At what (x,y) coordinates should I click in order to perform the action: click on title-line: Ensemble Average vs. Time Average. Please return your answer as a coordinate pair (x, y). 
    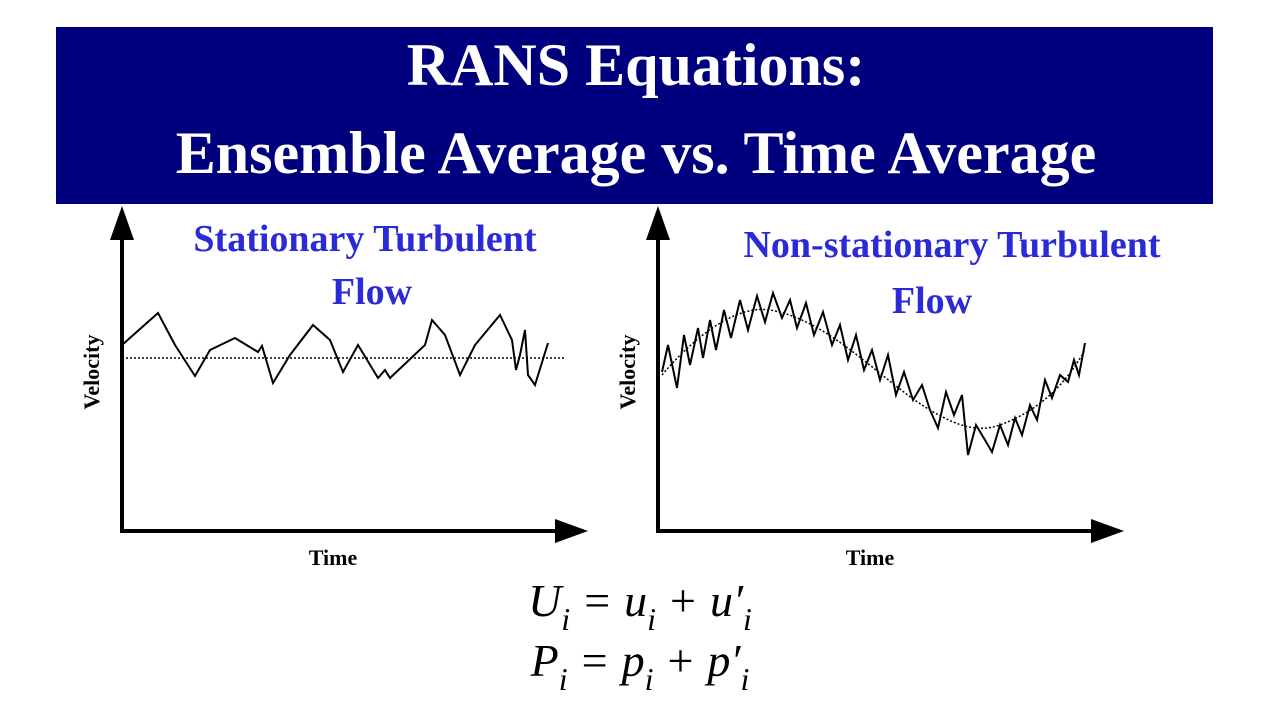
    Looking at the image, I should click on (636, 153).